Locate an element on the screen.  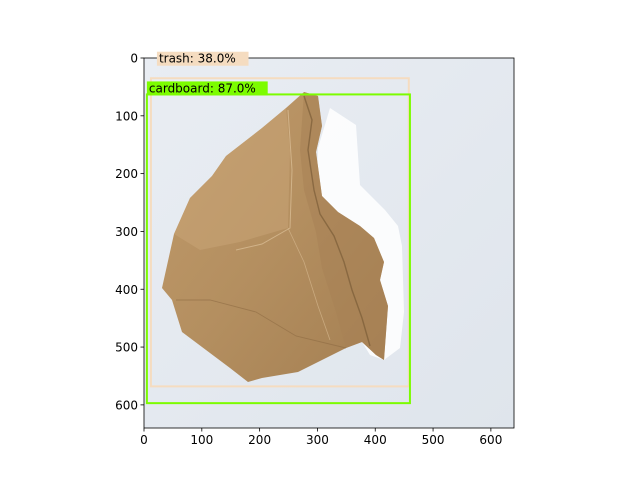
y-tick-label: 100 is located at coordinates (126, 116).